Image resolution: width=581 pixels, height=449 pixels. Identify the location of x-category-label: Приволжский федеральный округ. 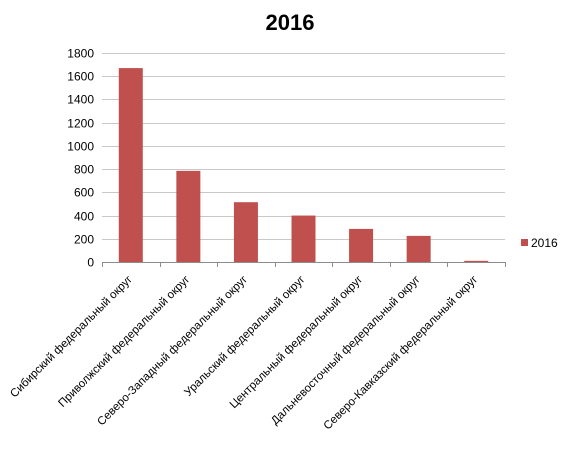
(124, 342).